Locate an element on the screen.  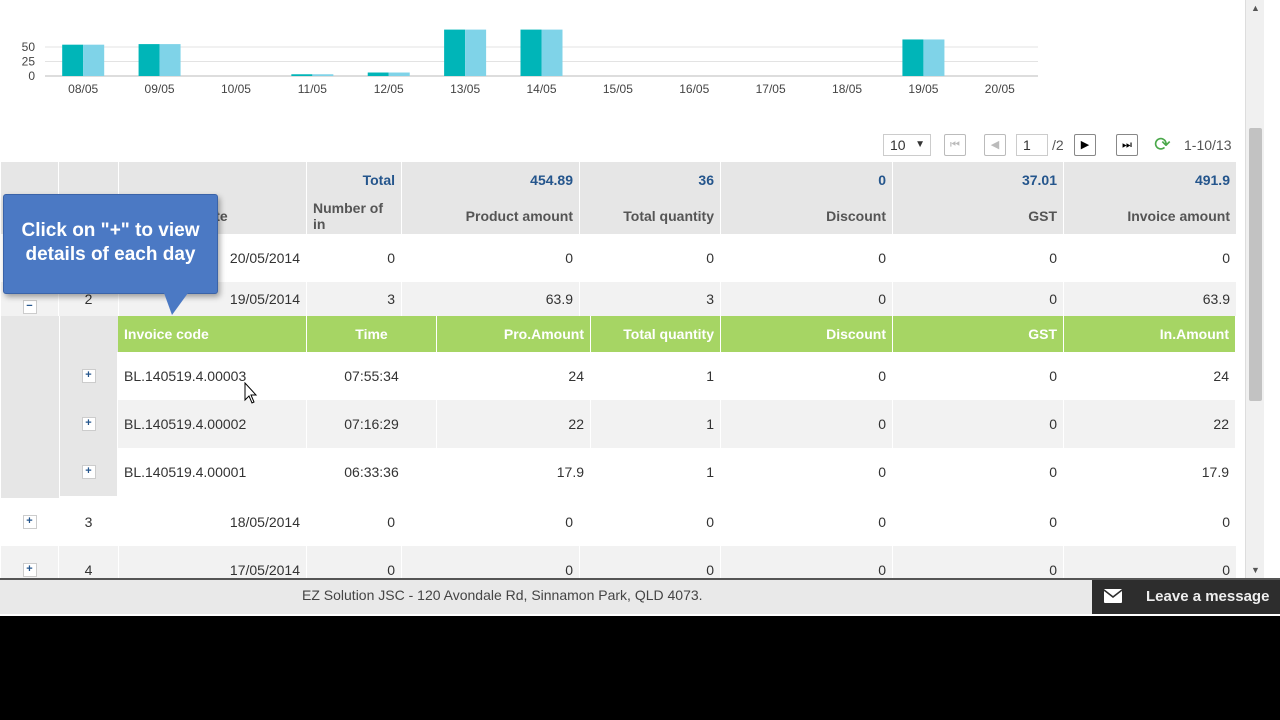
detail-header-spacer is located at coordinates (89, 334).